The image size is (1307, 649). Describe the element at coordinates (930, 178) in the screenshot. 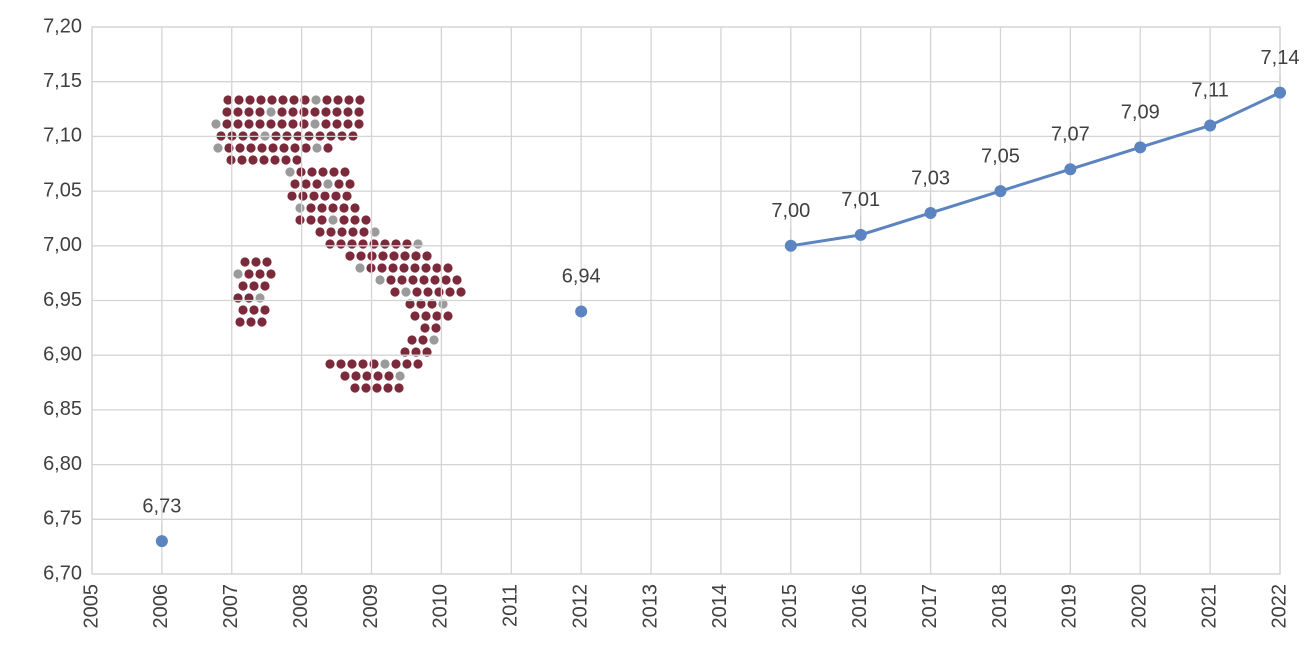

I see `data-label: 7,03` at that location.